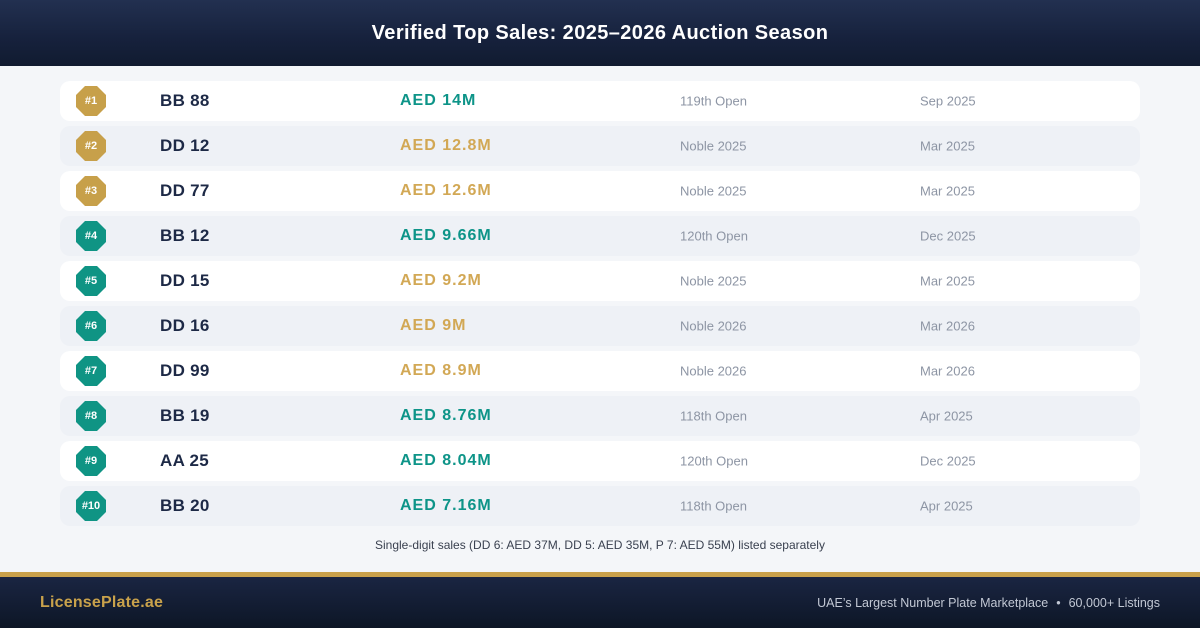  I want to click on sale-price: AED 12.6M, so click(446, 190).